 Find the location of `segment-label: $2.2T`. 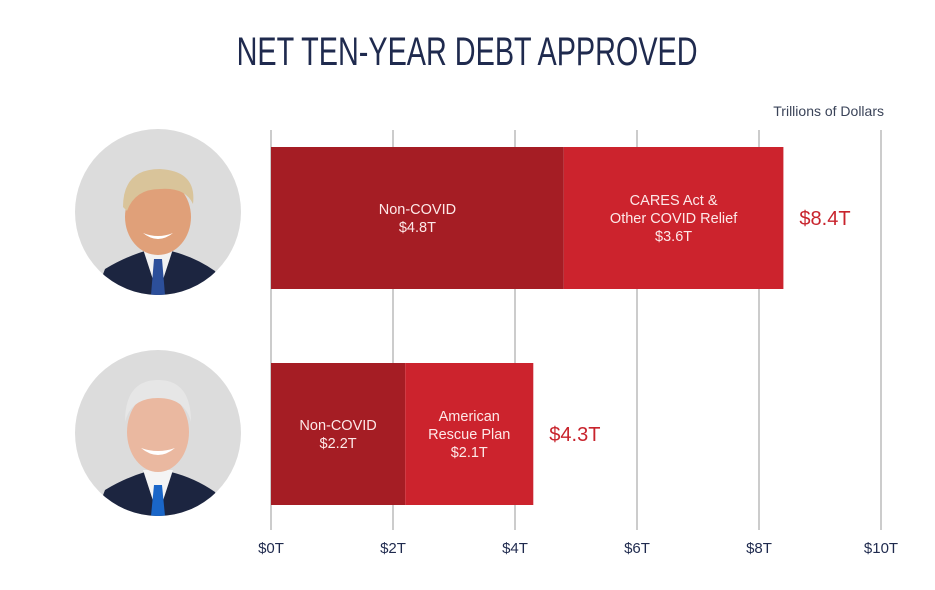

segment-label: $2.2T is located at coordinates (338, 444).